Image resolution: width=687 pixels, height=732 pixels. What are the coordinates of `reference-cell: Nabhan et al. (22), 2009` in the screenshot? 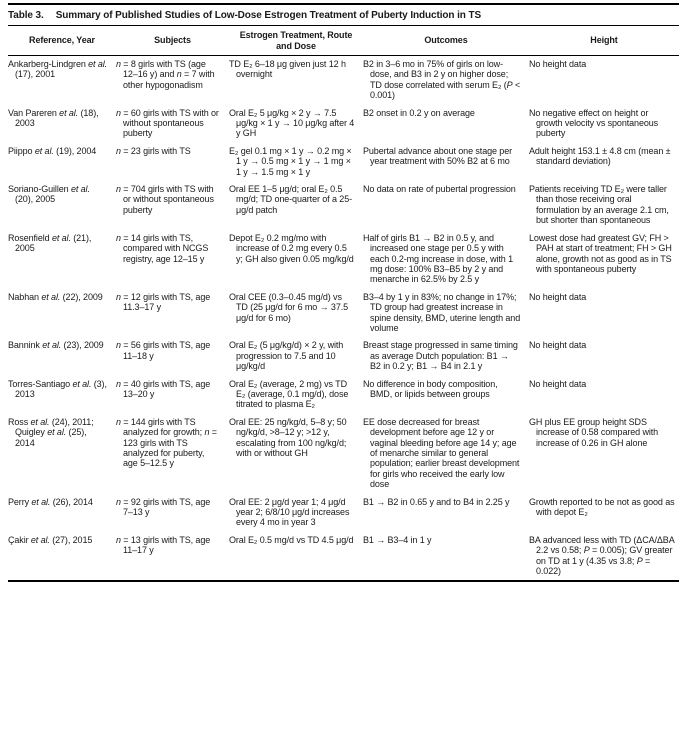 It's located at (55, 296).